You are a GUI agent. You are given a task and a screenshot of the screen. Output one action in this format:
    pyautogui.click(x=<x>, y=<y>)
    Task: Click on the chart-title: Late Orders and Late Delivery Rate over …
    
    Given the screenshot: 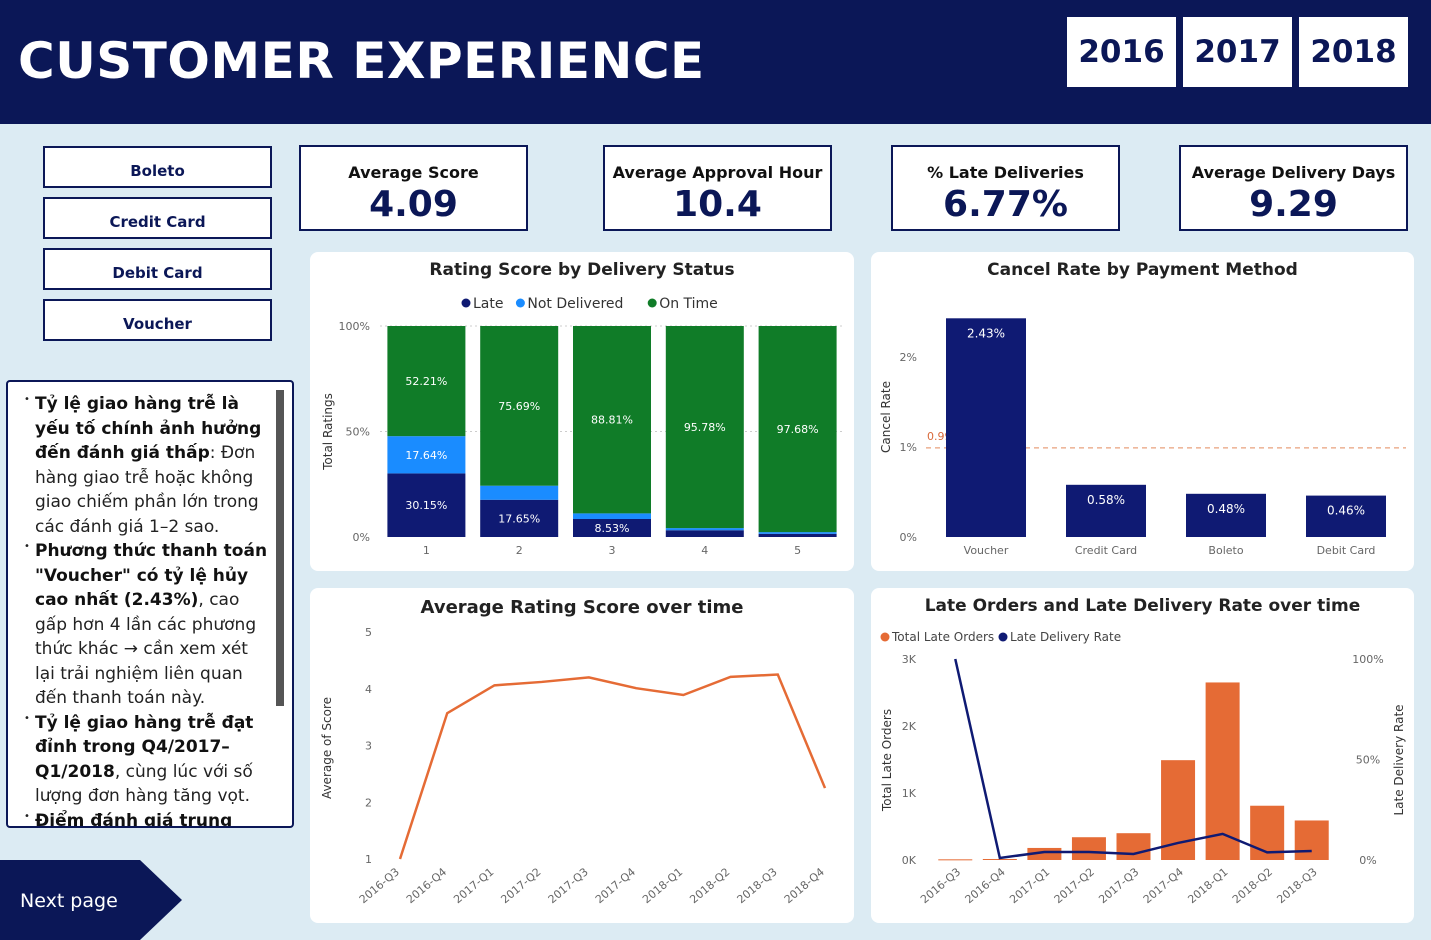 What is the action you would take?
    pyautogui.click(x=1142, y=606)
    